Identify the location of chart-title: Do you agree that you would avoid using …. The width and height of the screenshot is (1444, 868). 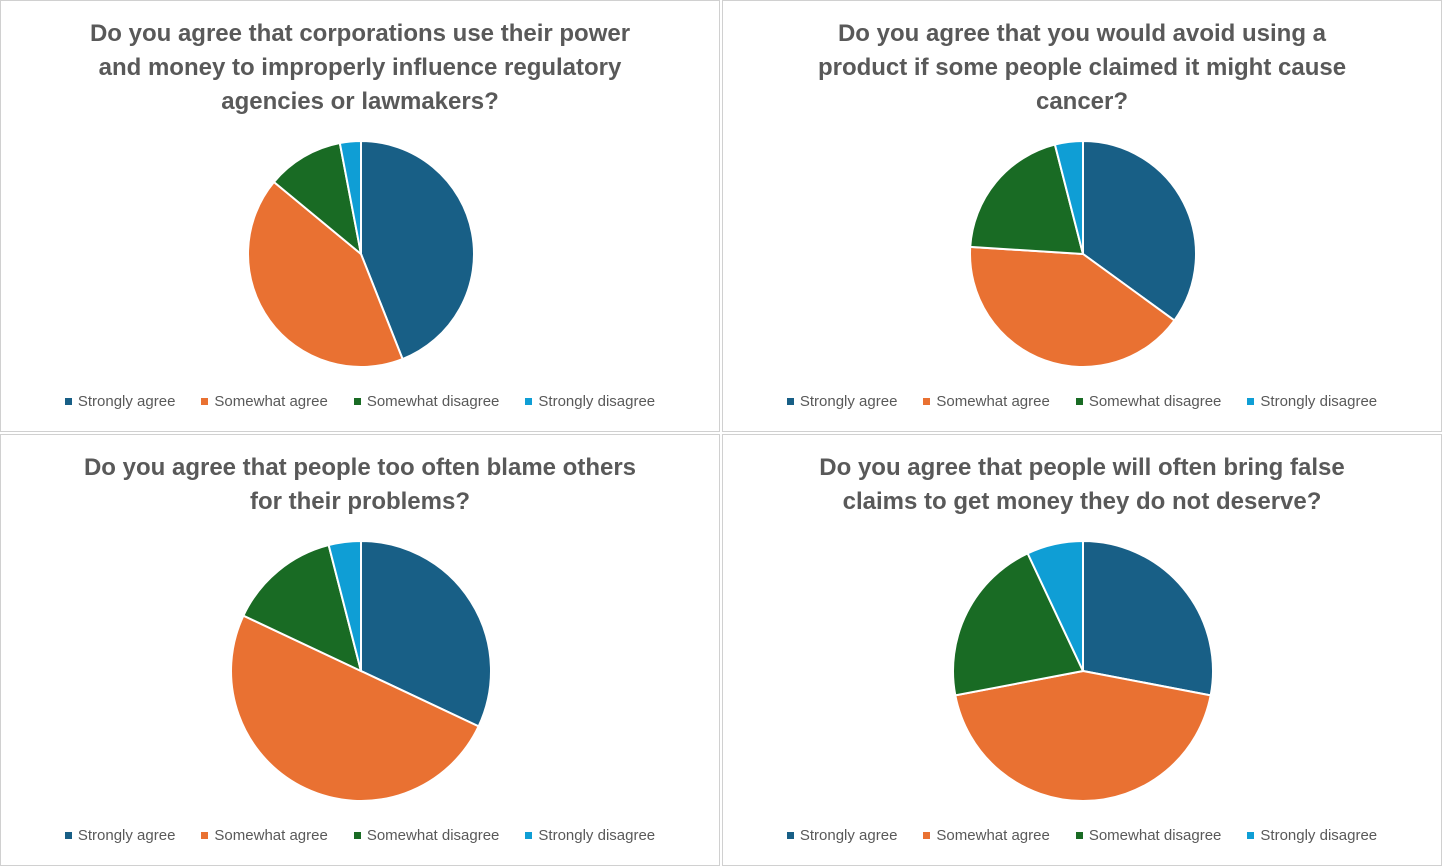
(1082, 67).